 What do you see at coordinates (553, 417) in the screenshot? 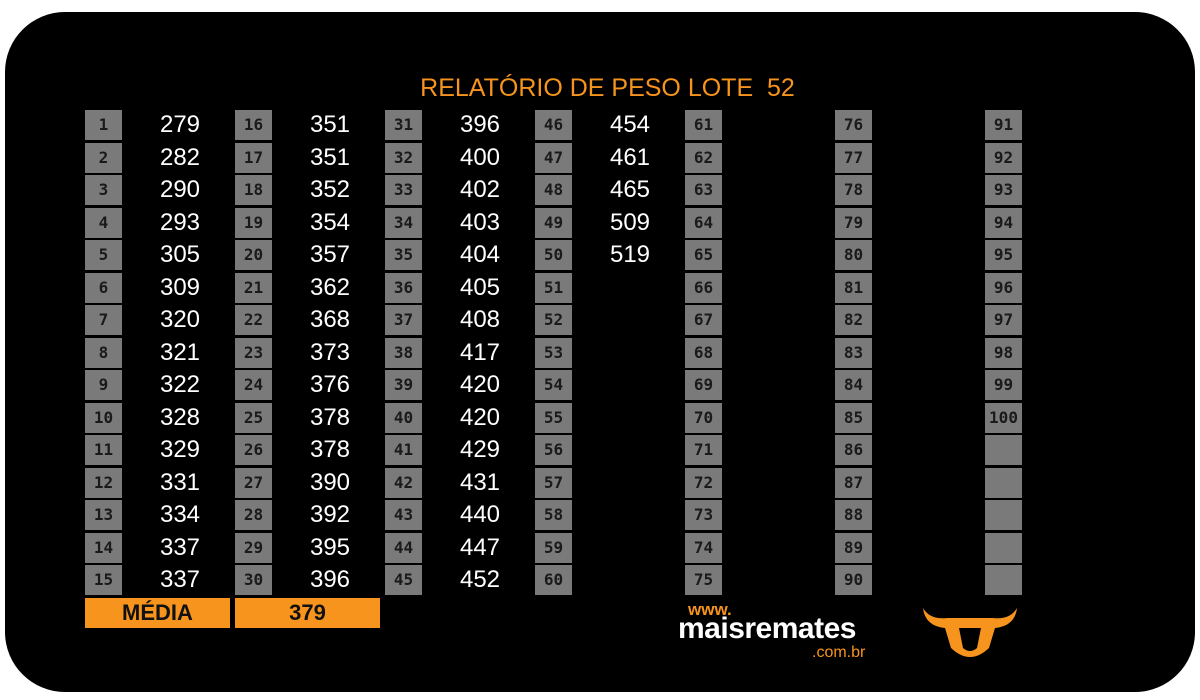
I see `lot-number: 55` at bounding box center [553, 417].